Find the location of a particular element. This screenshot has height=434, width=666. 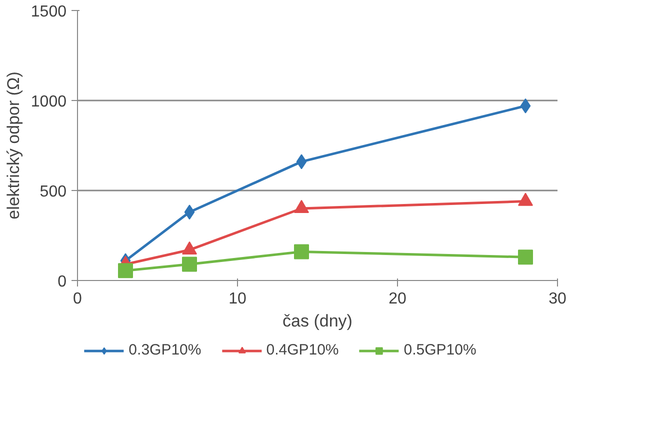

y-axis-title: elektrický odpor (Ω) is located at coordinates (13, 146).